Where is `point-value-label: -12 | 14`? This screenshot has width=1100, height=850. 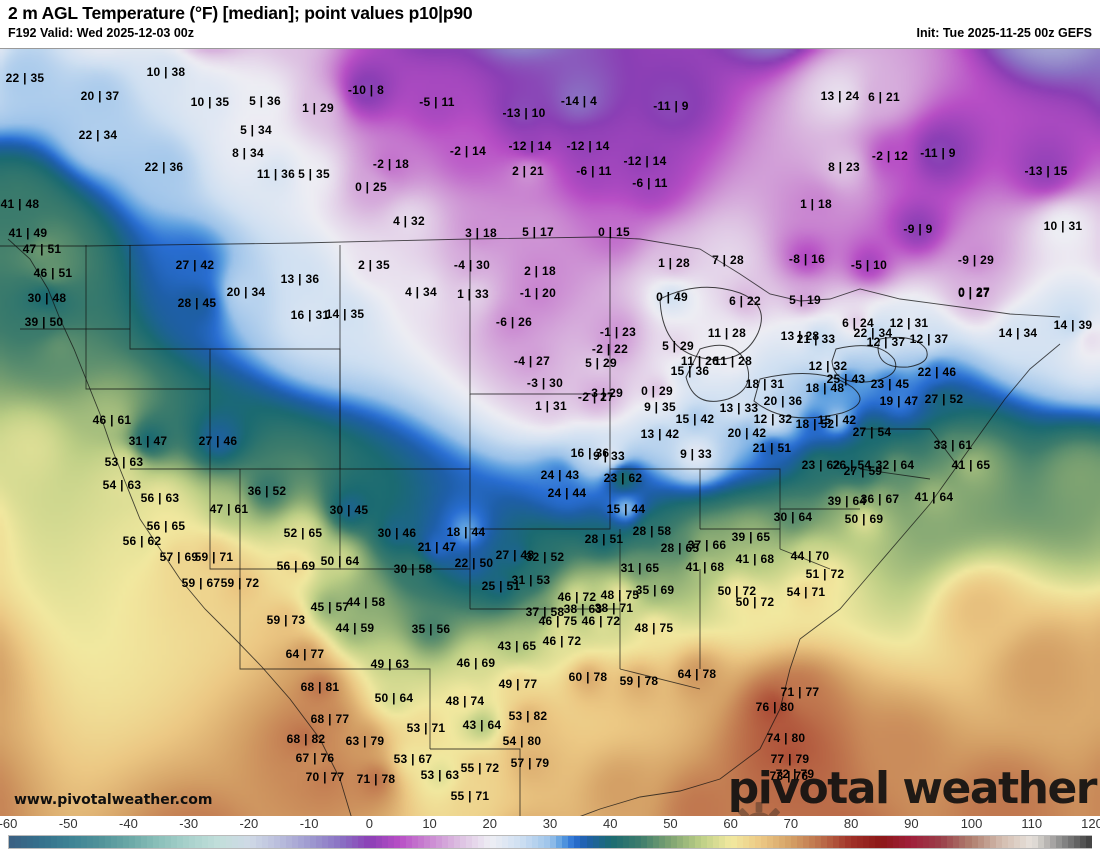 point-value-label: -12 | 14 is located at coordinates (588, 146).